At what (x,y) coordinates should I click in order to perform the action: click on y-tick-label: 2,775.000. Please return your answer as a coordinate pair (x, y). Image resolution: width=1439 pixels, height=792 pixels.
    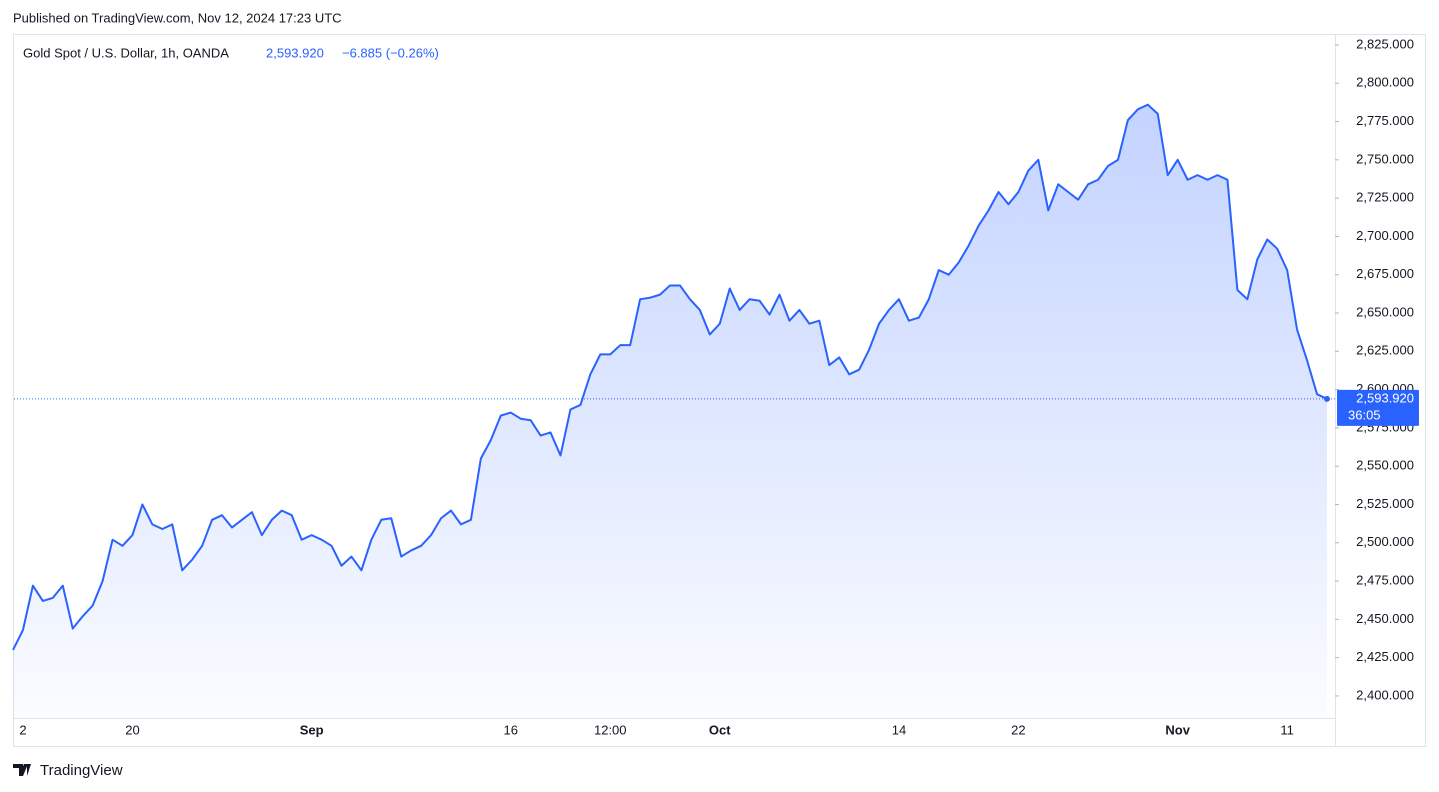
    Looking at the image, I should click on (1385, 120).